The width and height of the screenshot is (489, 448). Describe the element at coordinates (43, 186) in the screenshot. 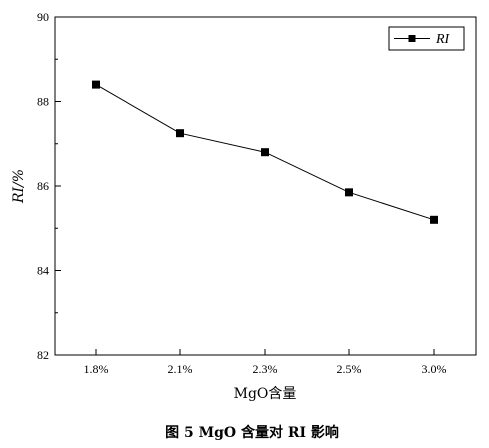

I see `y-tick-label: 86` at that location.